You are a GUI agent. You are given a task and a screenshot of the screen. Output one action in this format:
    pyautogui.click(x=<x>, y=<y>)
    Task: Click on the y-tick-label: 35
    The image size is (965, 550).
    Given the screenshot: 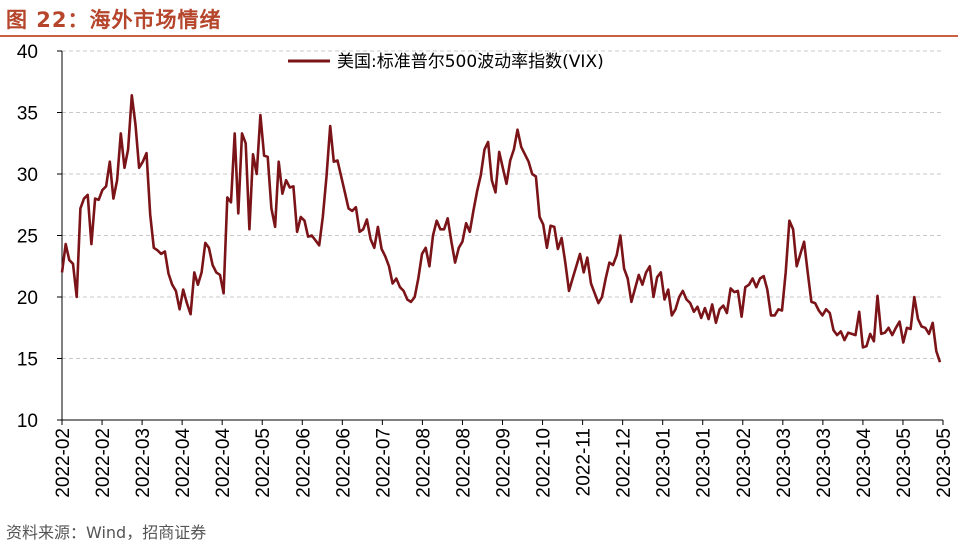 What is the action you would take?
    pyautogui.click(x=27, y=114)
    